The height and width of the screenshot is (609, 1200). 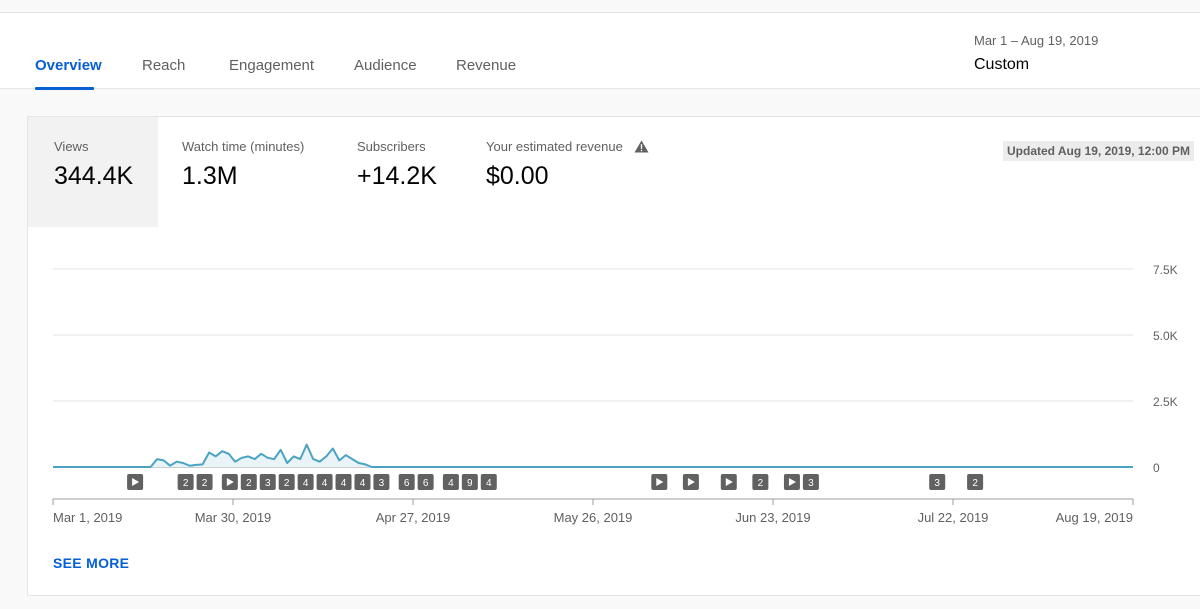 I want to click on x-tick-label: Aug 19, 2019, so click(x=1094, y=517).